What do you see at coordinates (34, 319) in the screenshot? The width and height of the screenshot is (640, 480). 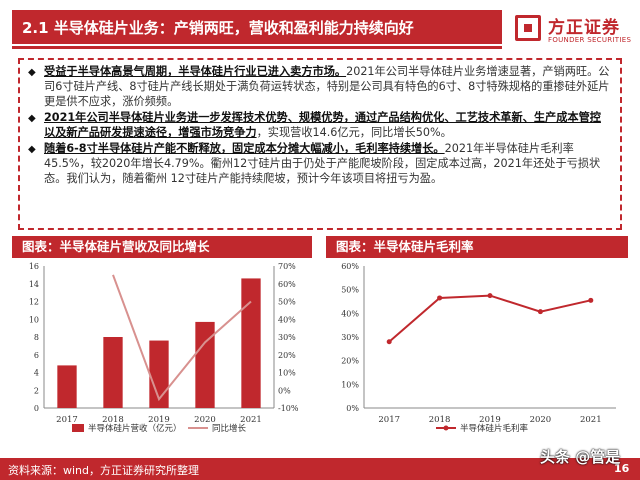 I see `left-y-tick-label: 10` at bounding box center [34, 319].